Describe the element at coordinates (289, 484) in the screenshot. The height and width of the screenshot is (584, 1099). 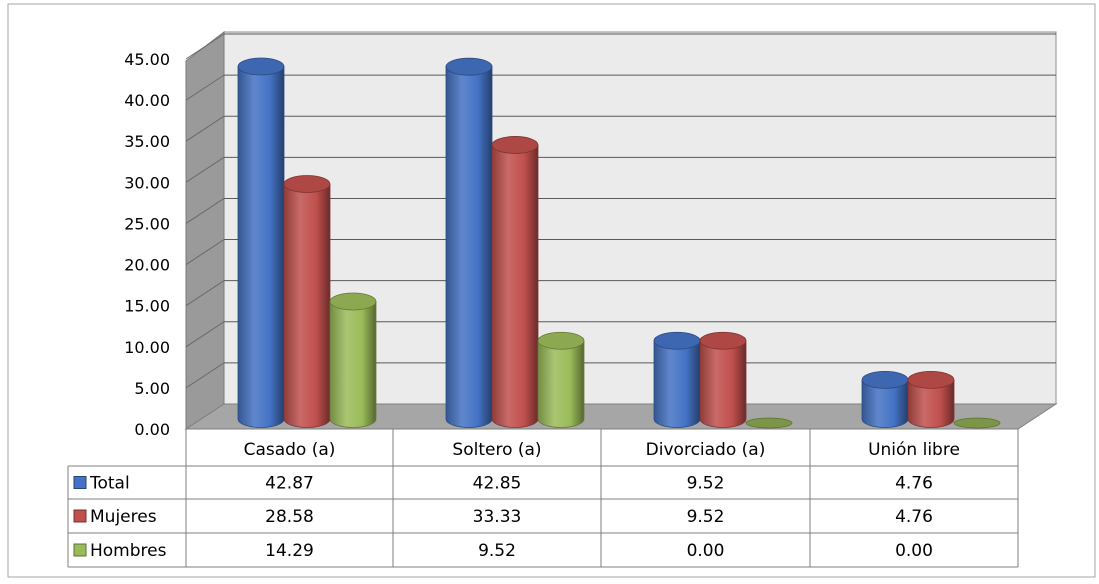
I see `table-cell: 42.87` at that location.